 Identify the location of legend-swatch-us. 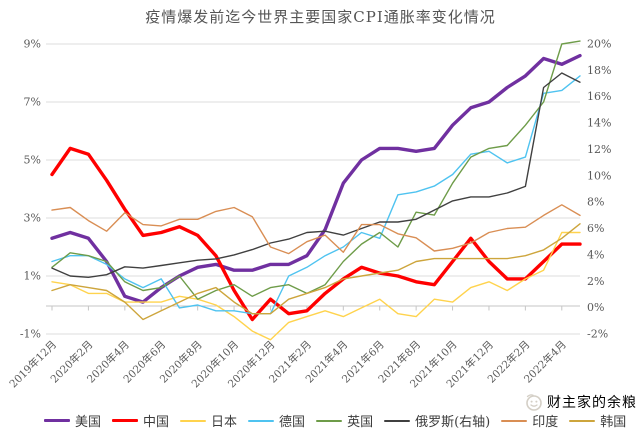
(57, 420).